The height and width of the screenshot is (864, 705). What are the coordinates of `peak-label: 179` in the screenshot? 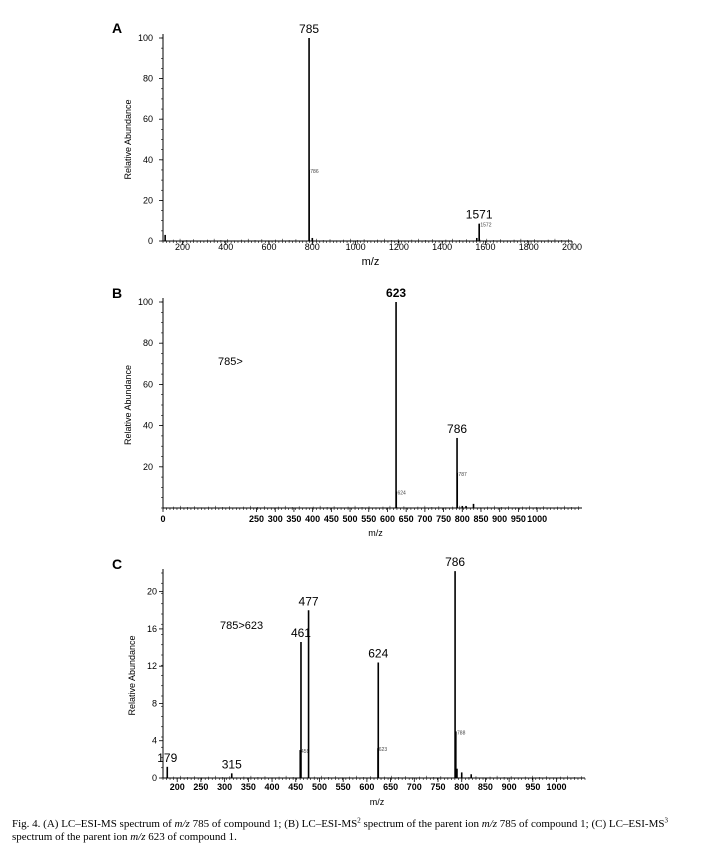 It's located at (167, 758).